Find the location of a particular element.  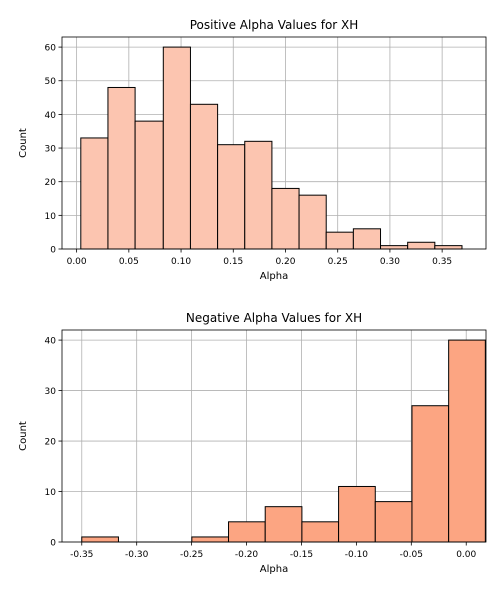

x-tick-label: 0.05 is located at coordinates (129, 262).